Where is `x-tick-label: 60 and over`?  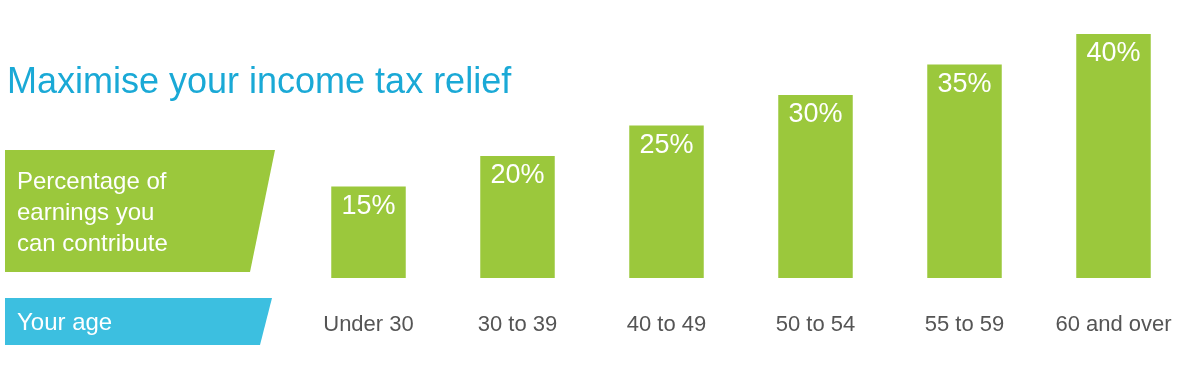 x-tick-label: 60 and over is located at coordinates (1113, 323).